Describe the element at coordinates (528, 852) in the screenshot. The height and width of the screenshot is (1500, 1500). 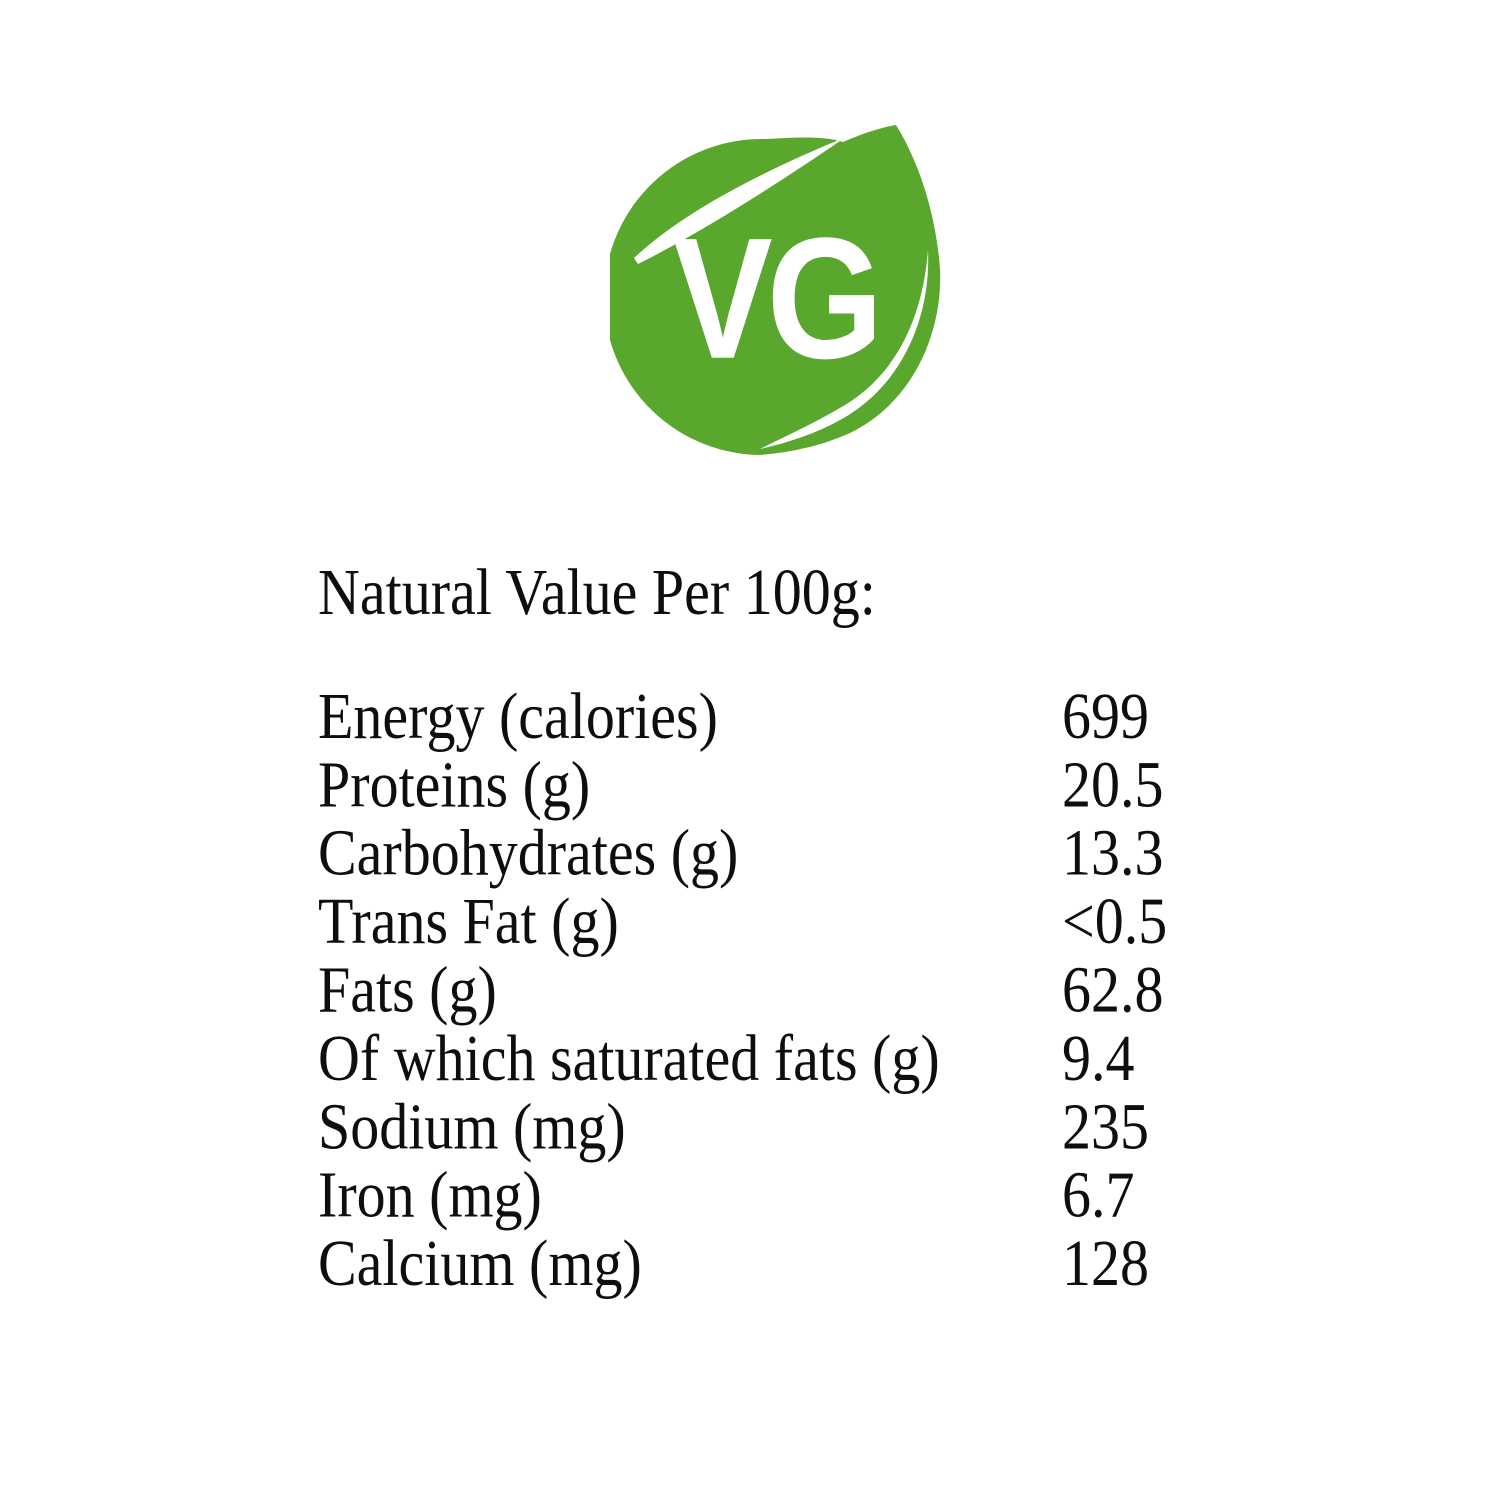
I see `nutrition-label: Carbohydrates (g)` at that location.